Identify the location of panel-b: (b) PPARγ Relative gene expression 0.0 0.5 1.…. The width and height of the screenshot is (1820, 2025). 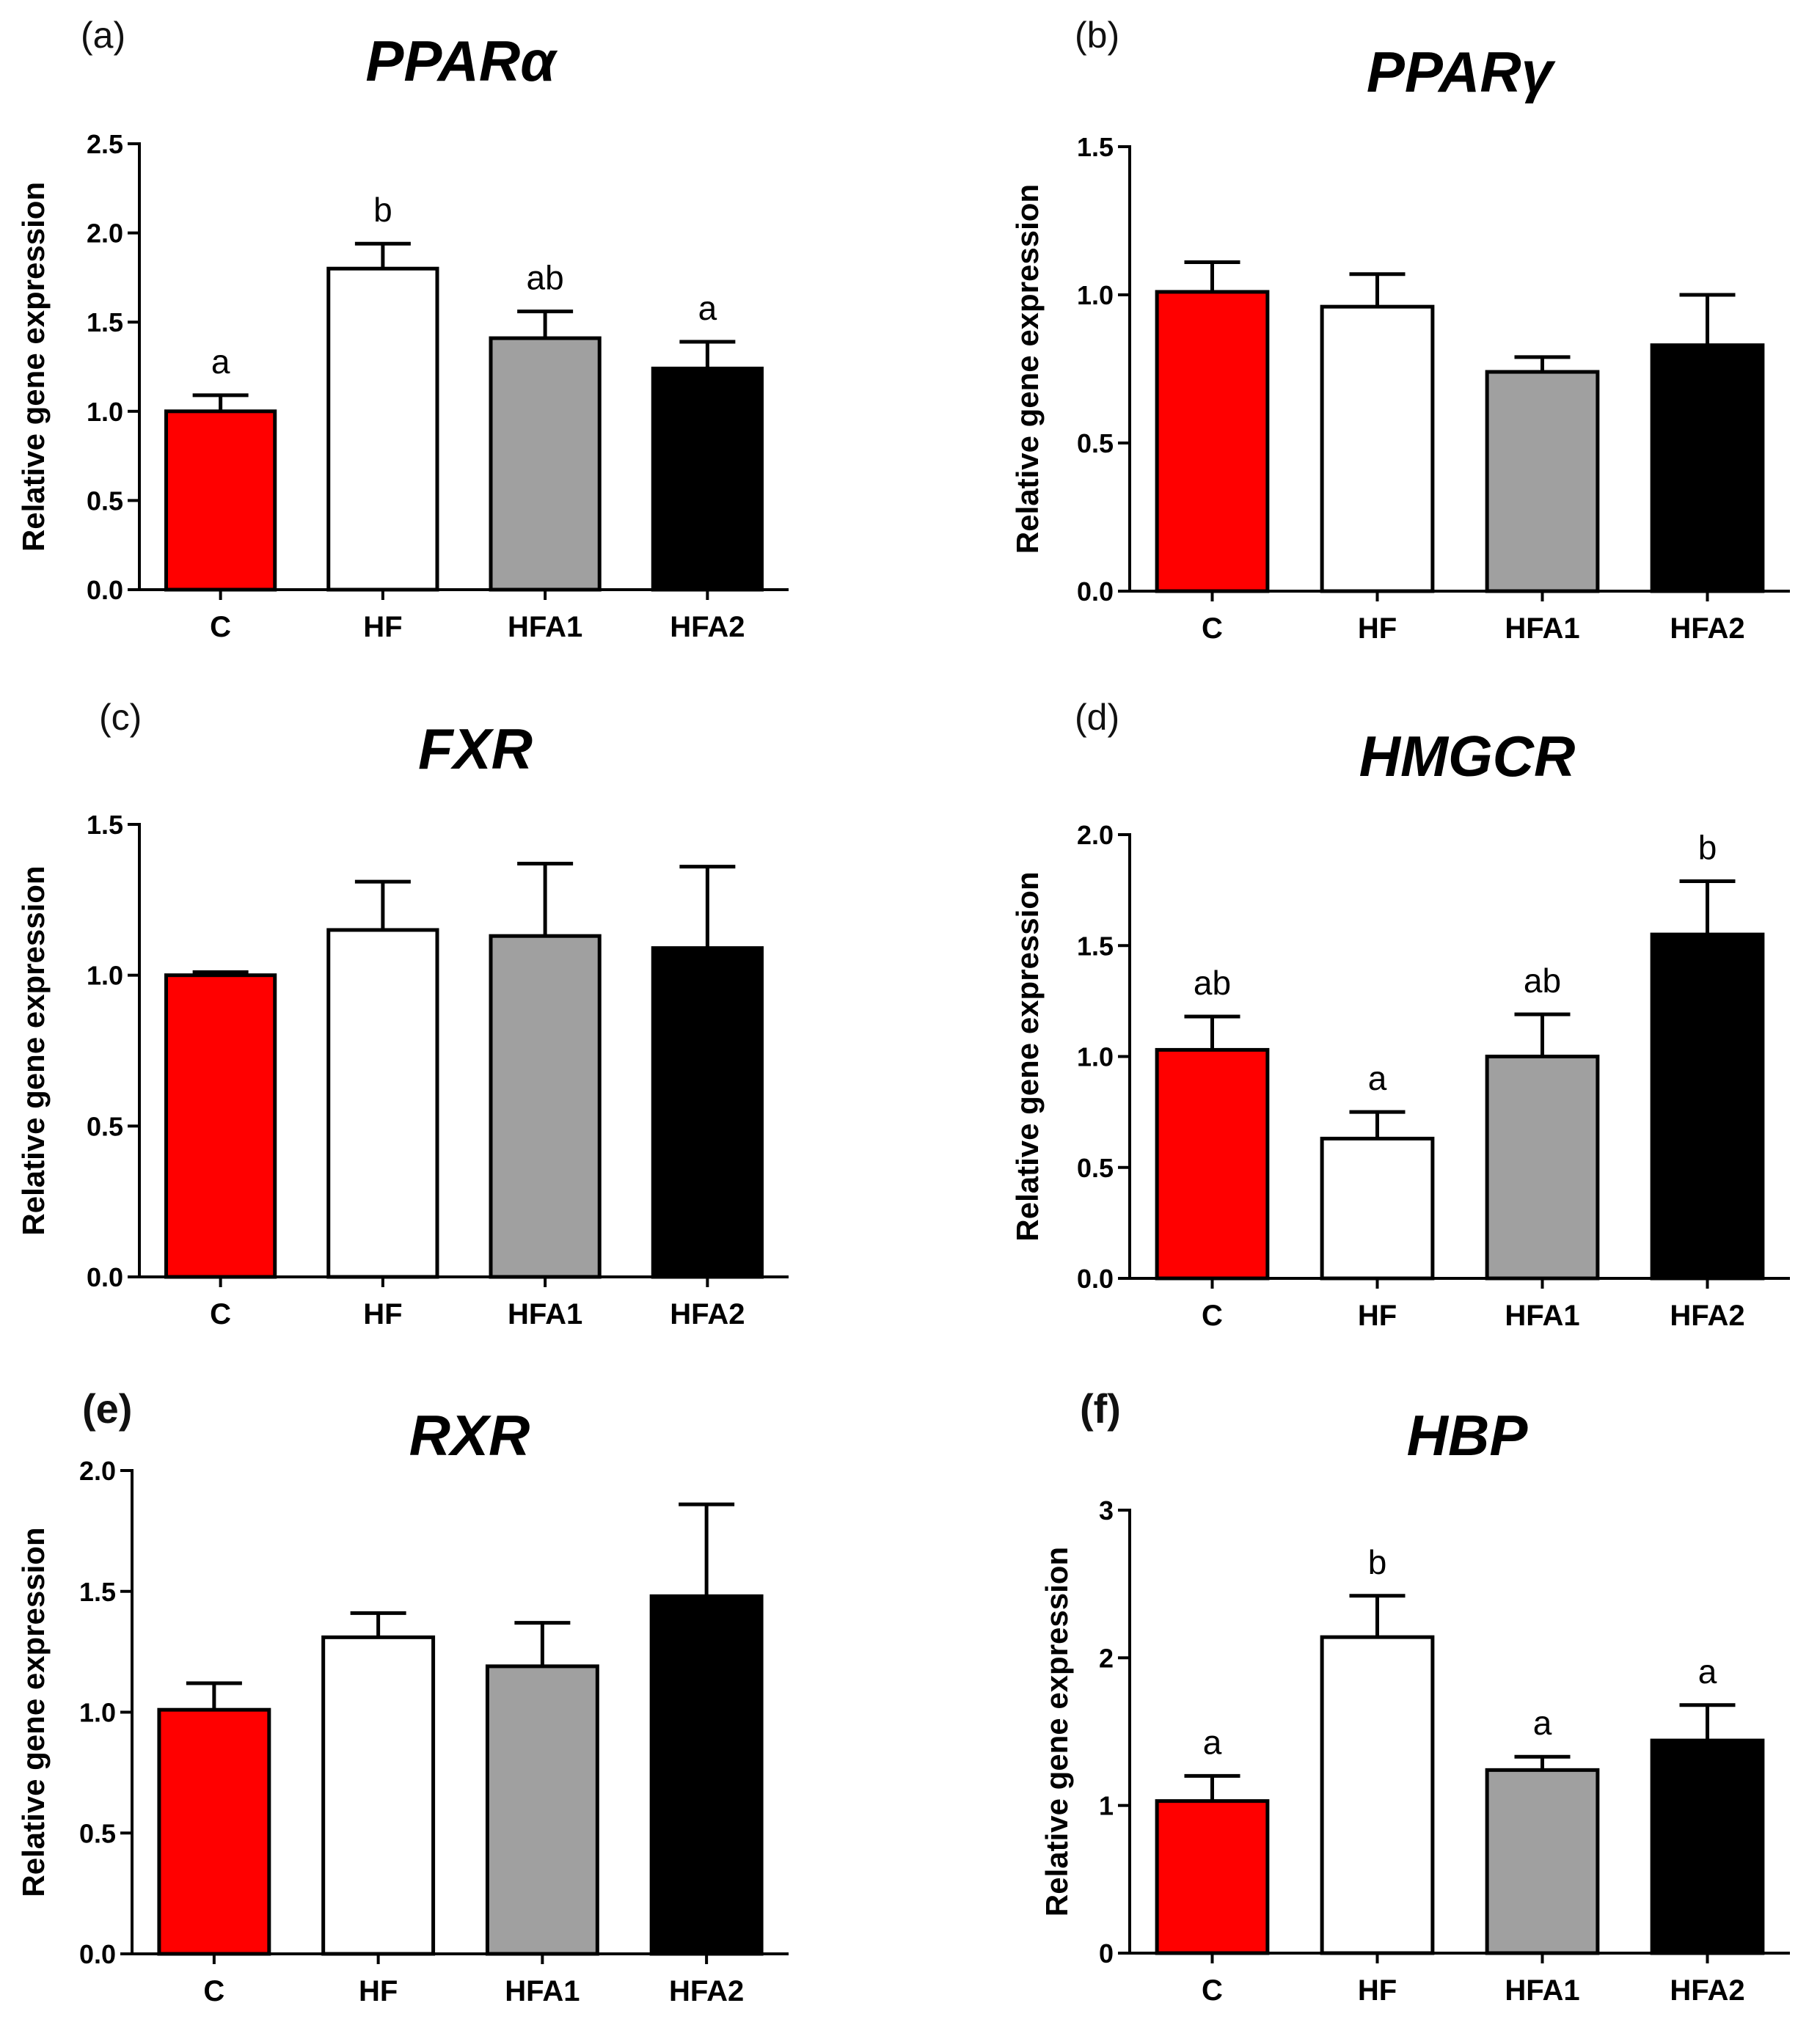
(1400, 330).